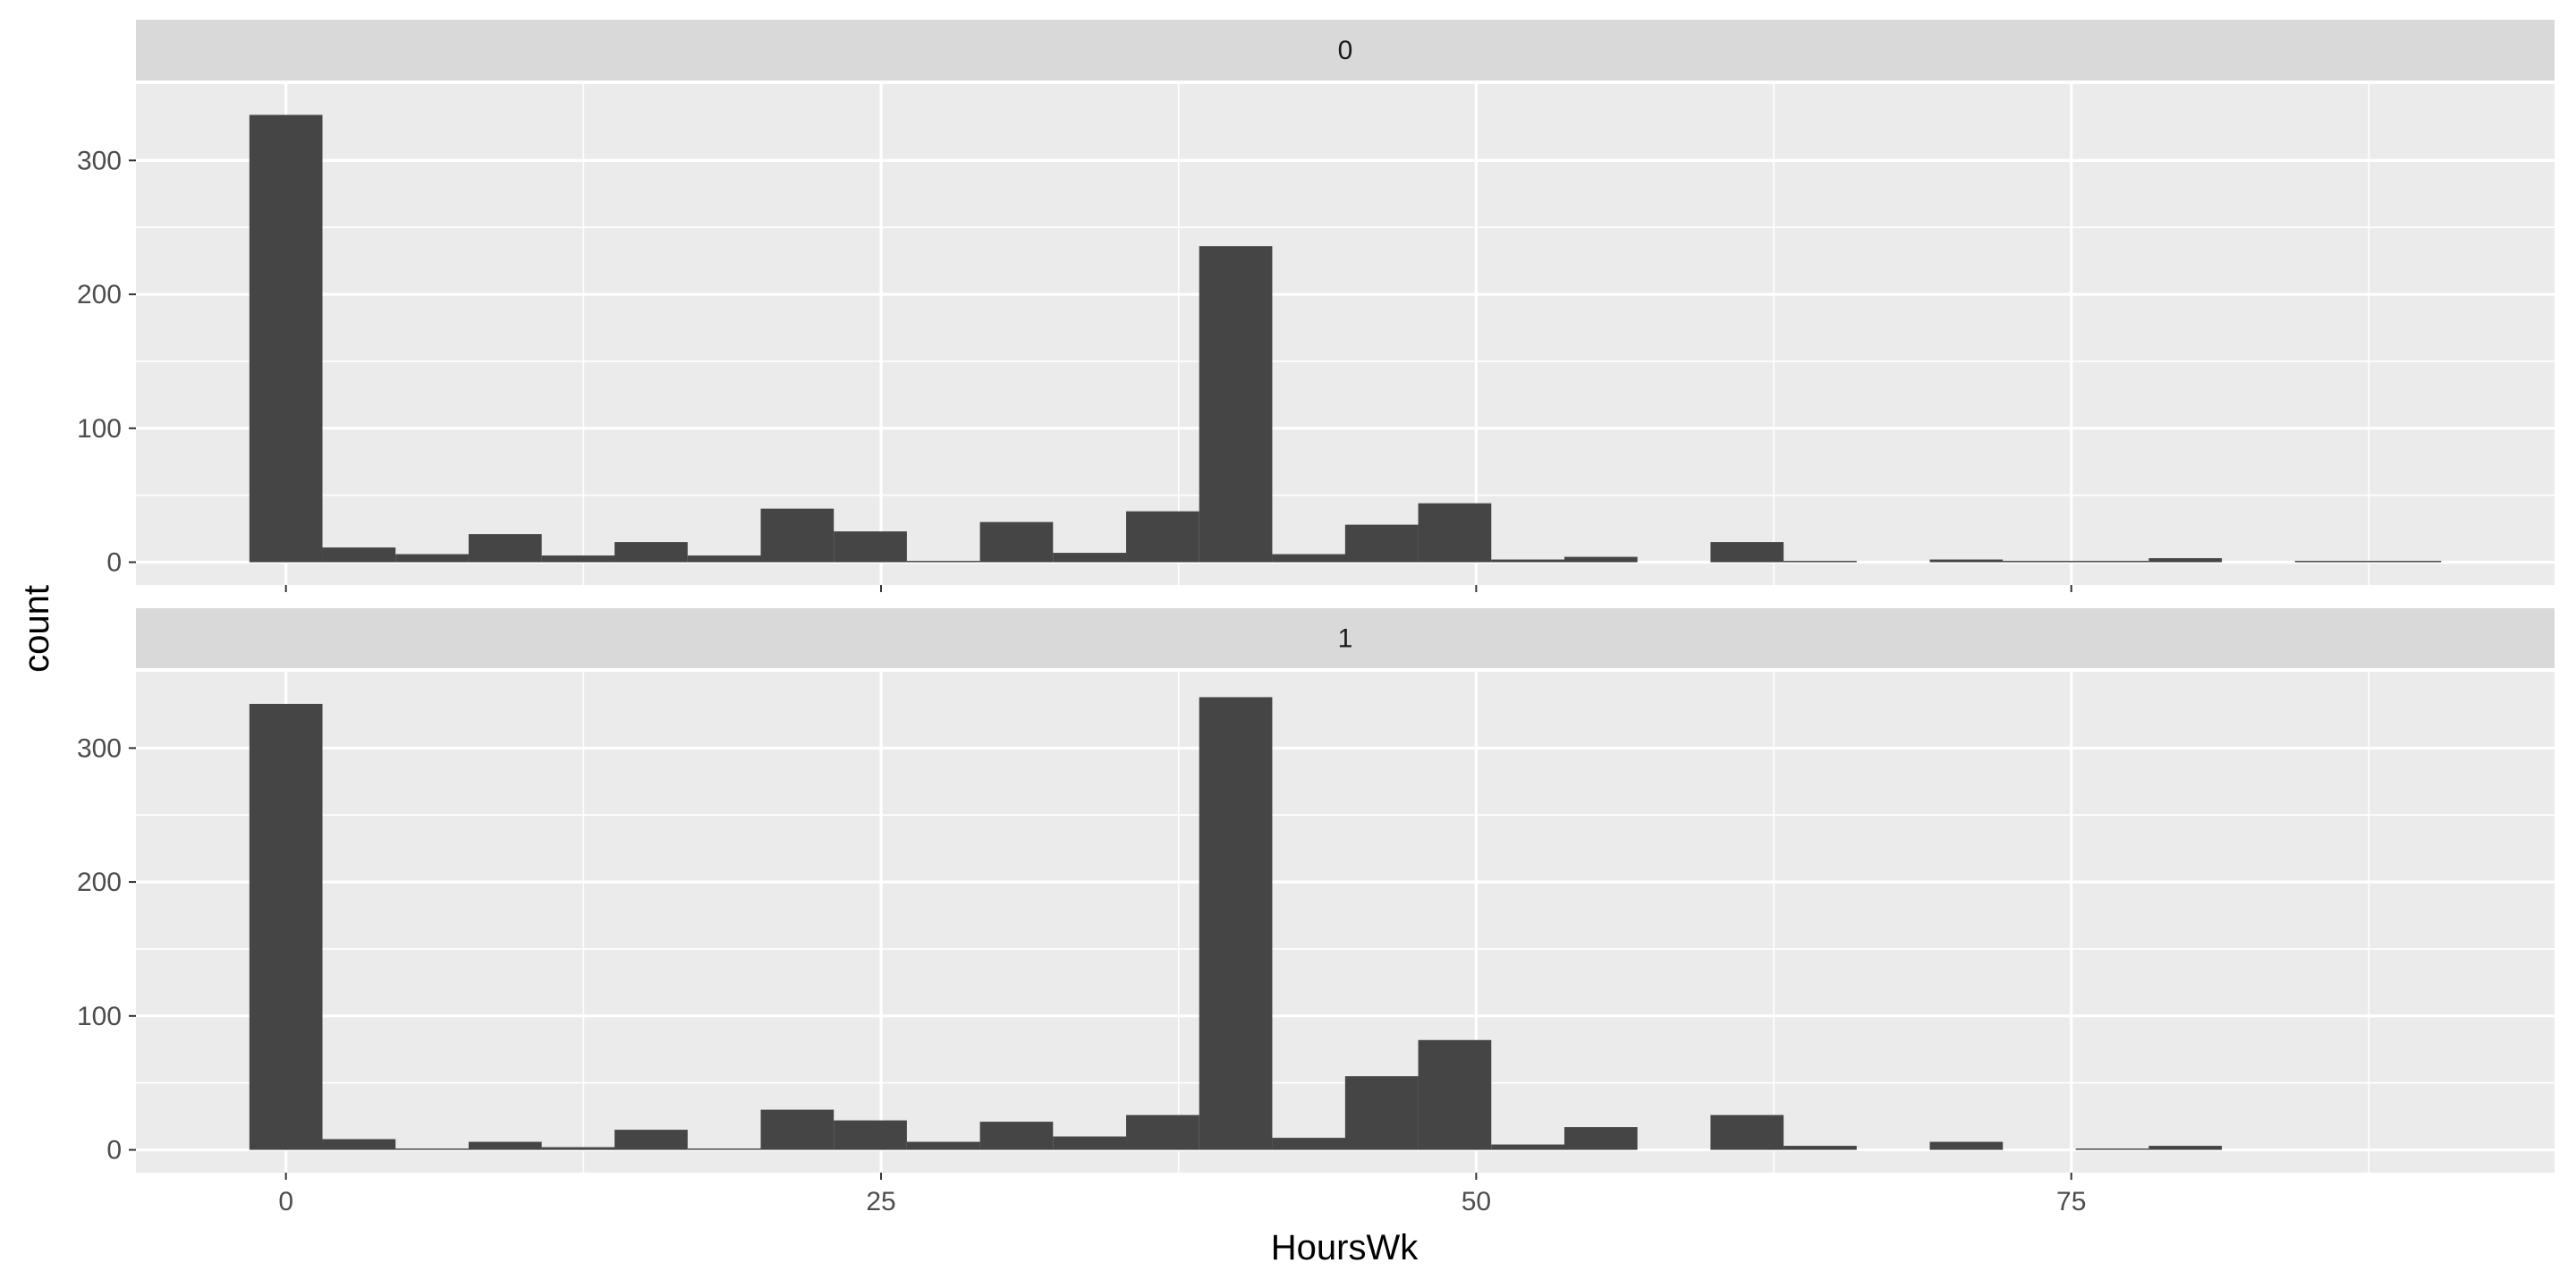 This screenshot has width=2576, height=1288. Describe the element at coordinates (36, 629) in the screenshot. I see `y-axis-title: count` at that location.